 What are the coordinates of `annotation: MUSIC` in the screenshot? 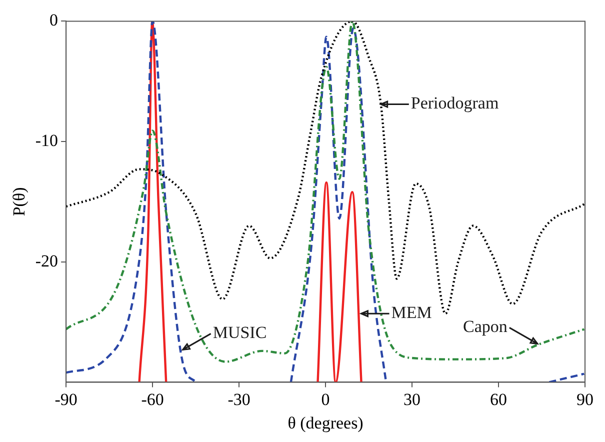 It's located at (239, 332).